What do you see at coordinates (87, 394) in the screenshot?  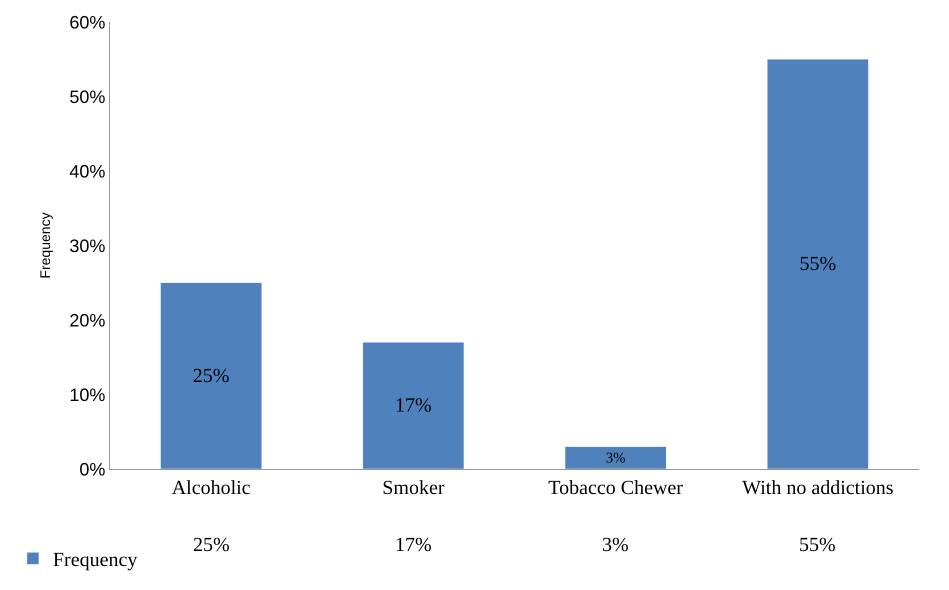 I see `y-tick-label: 10%` at bounding box center [87, 394].